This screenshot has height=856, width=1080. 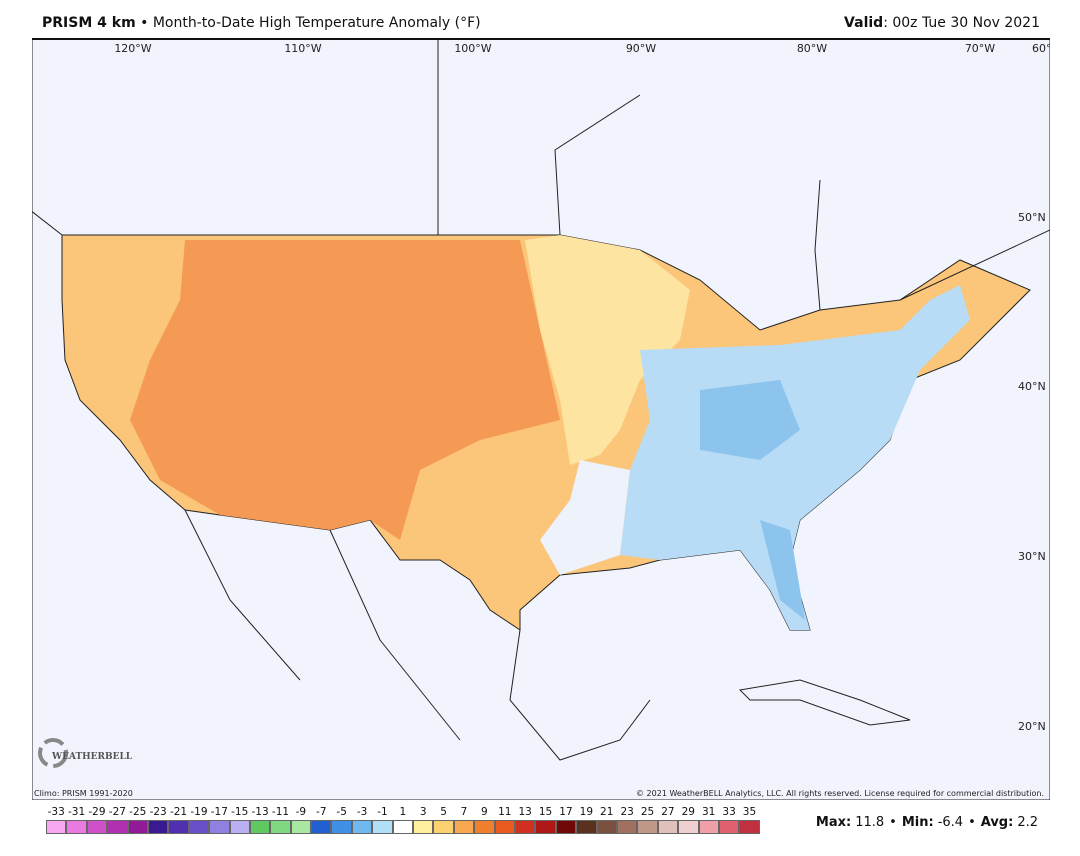 I want to click on colorbar-label: -7, so click(x=321, y=812).